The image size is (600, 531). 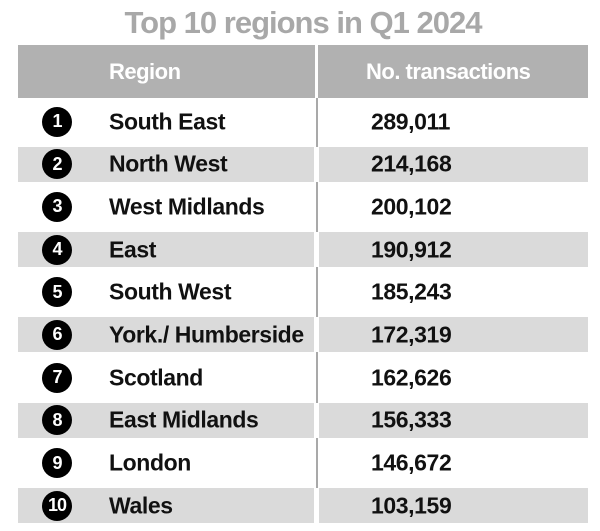 What do you see at coordinates (303, 71) in the screenshot?
I see `table-header-row: Region No. transactions` at bounding box center [303, 71].